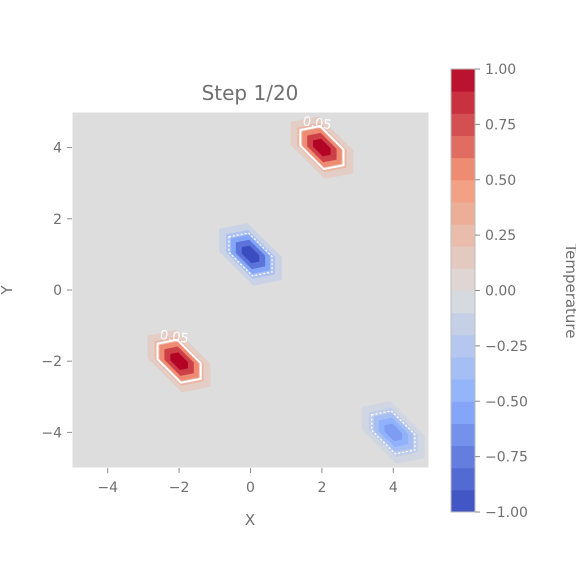 This screenshot has width=576, height=576. I want to click on colorbar-tick-label: 0.50, so click(500, 181).